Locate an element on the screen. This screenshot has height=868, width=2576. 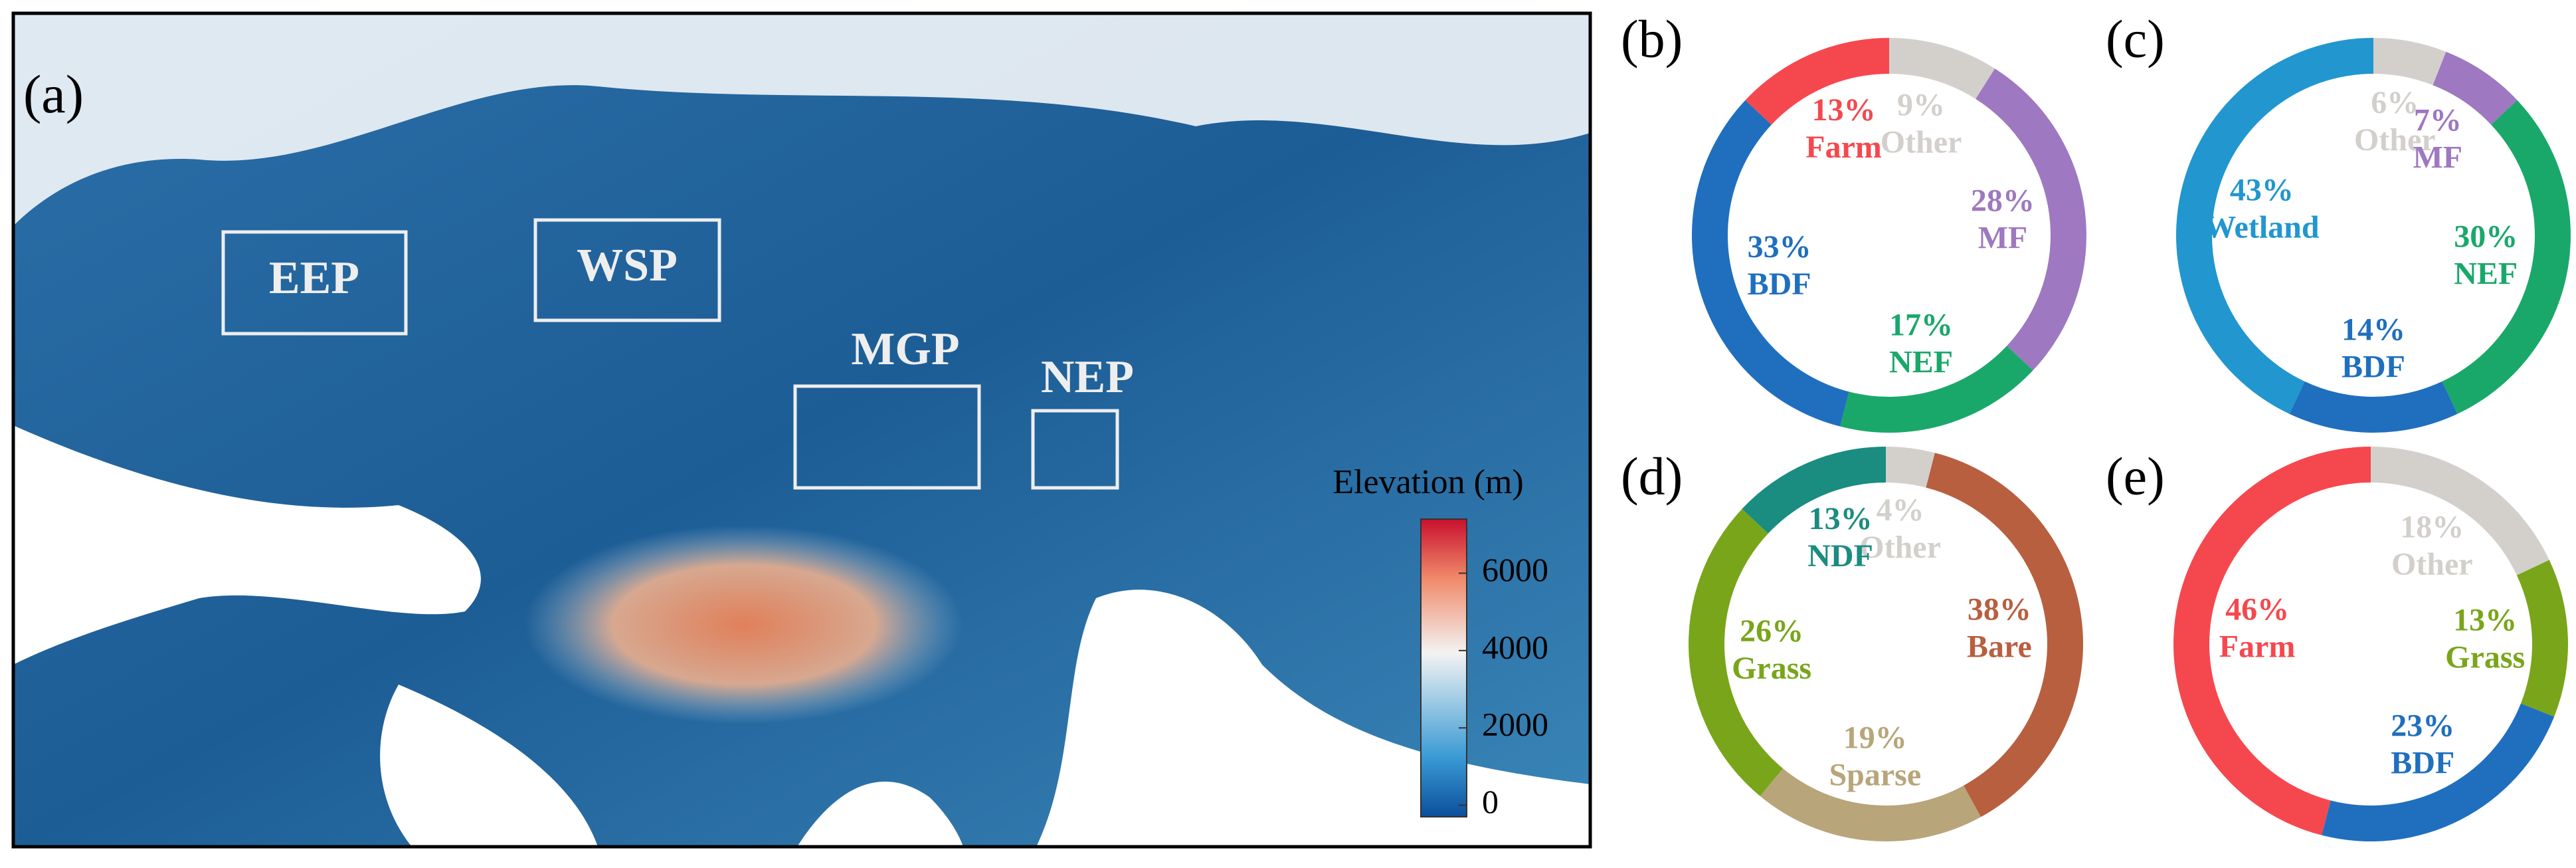
bay is located at coordinates (880, 814).